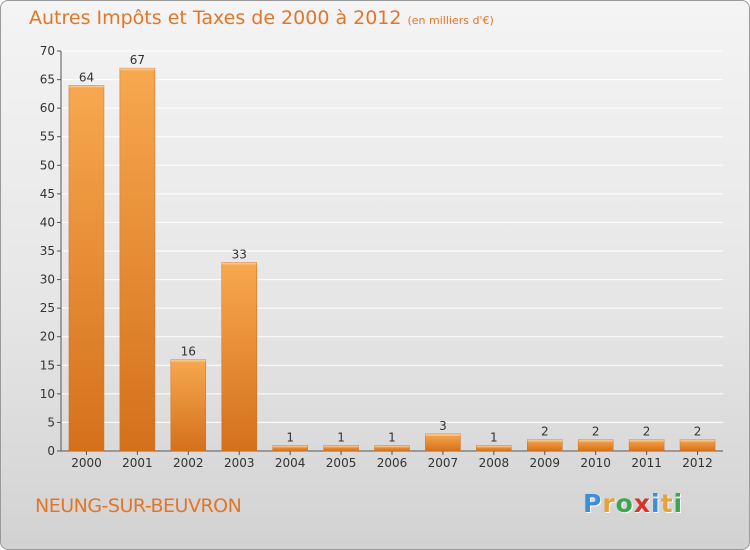 This screenshot has height=550, width=750. Describe the element at coordinates (647, 432) in the screenshot. I see `data-label-2011: 2` at that location.